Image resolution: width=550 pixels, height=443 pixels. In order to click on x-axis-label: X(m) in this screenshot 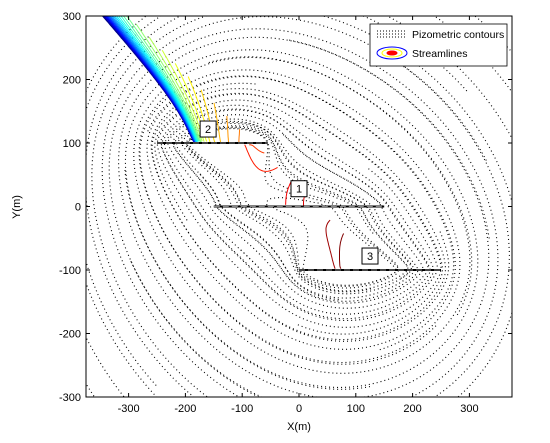, I will do `click(299, 427)`.